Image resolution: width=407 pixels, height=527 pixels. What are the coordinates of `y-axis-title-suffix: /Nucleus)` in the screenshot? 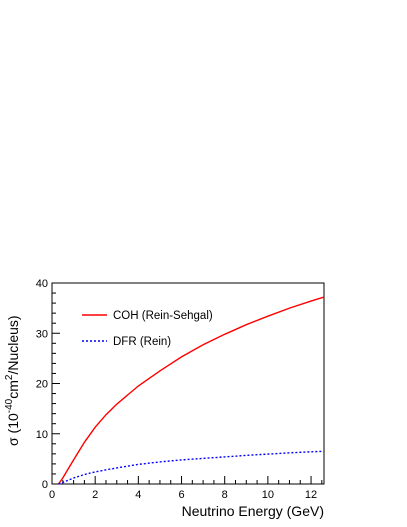 It's located at (13, 344).